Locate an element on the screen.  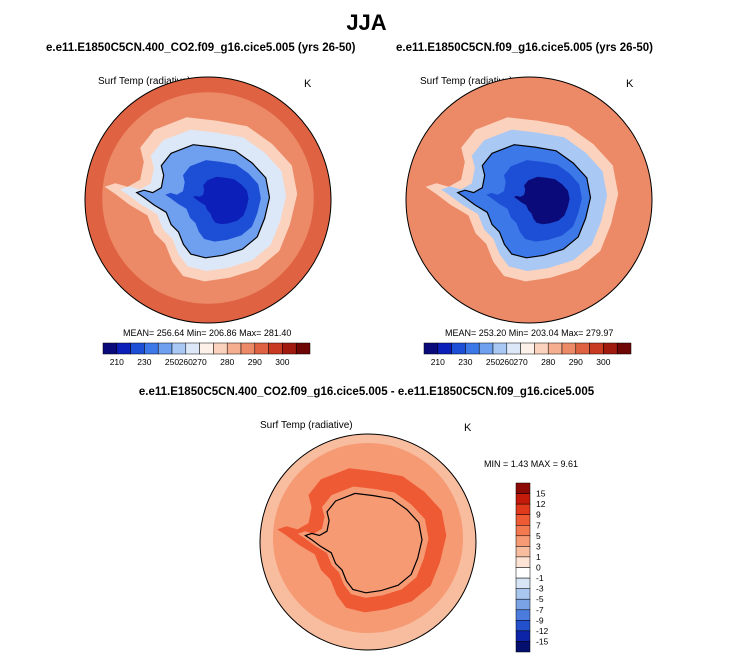
colorbar-3-tick-label: 7 is located at coordinates (538, 525).